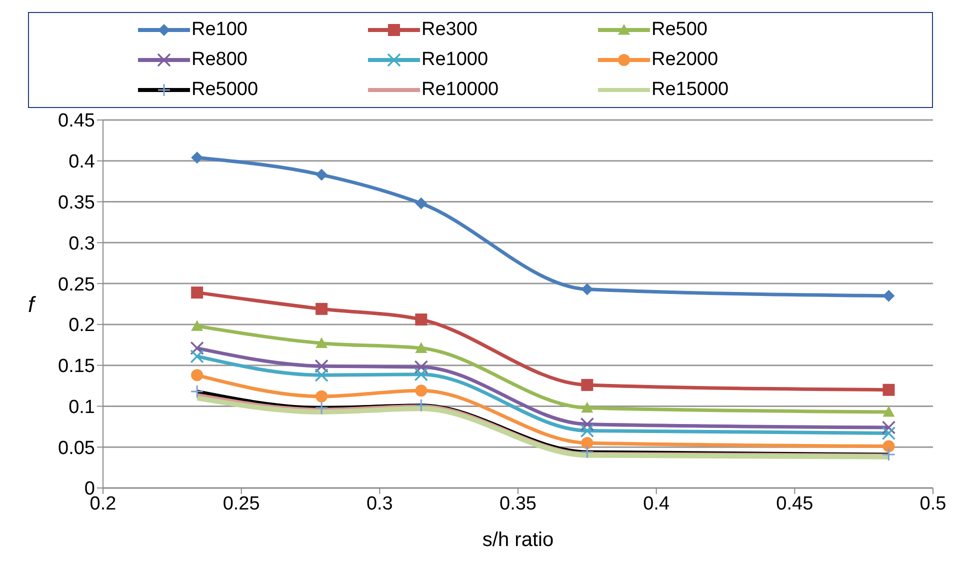 This screenshot has width=965, height=563. I want to click on y-tick-label: 0.15, so click(76, 367).